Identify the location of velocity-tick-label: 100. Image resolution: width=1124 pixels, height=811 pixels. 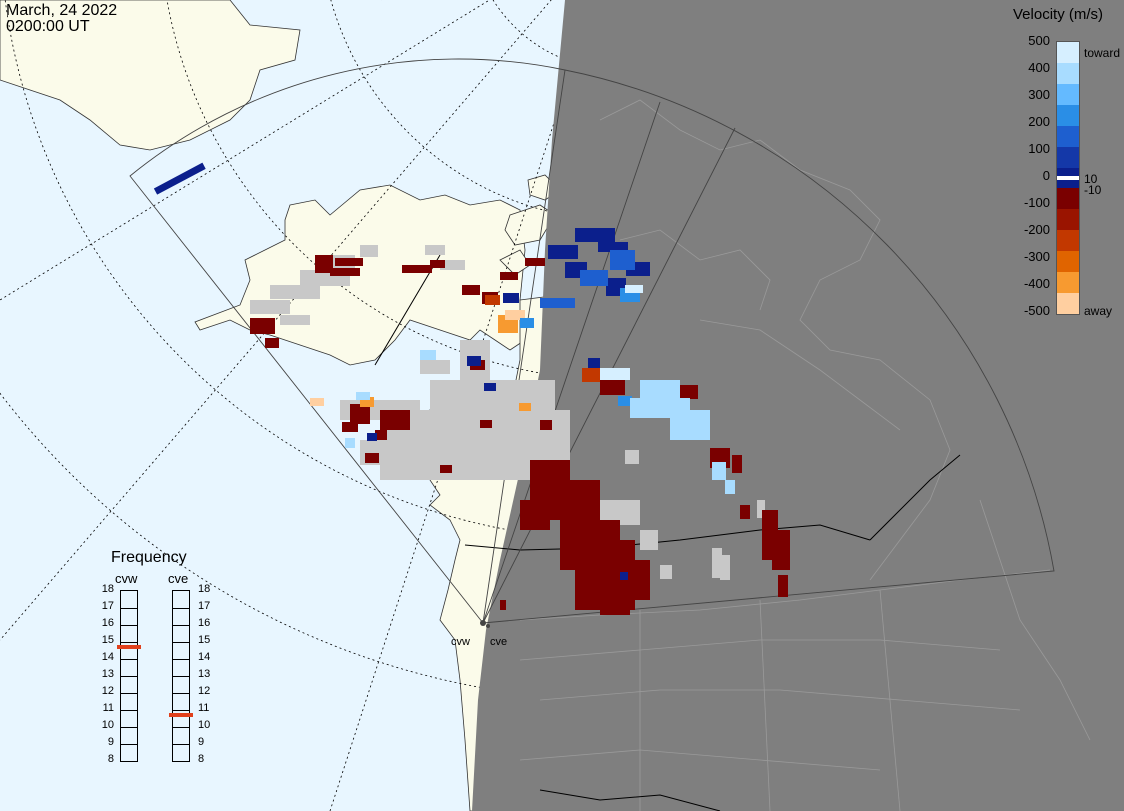
(1039, 148).